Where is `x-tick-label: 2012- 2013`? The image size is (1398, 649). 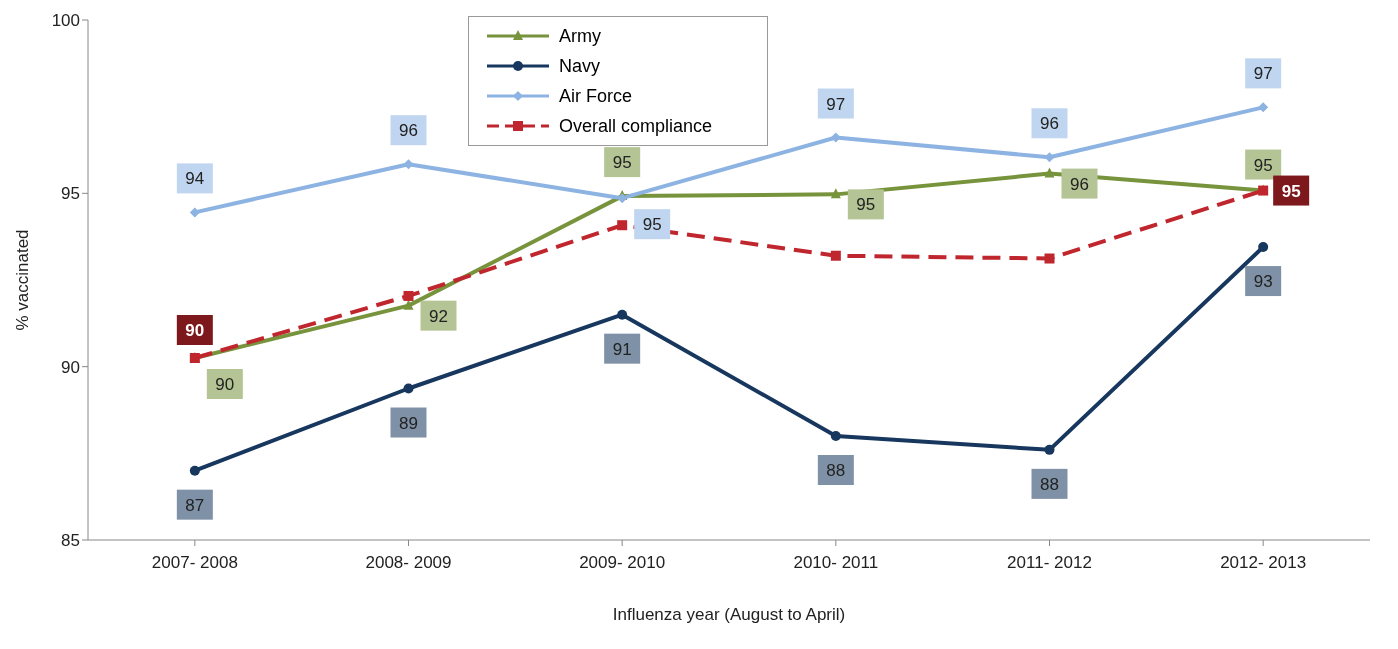 x-tick-label: 2012- 2013 is located at coordinates (1263, 563).